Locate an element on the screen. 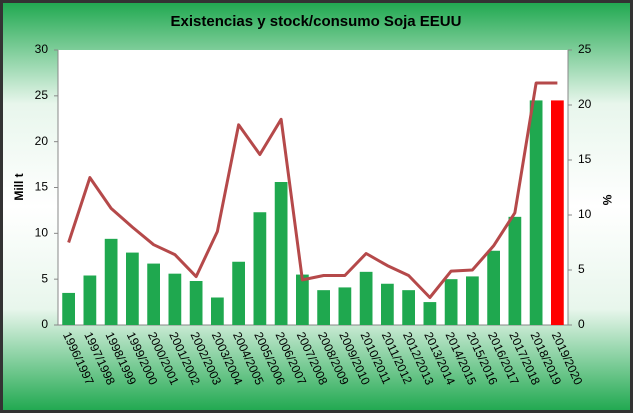 Image resolution: width=633 pixels, height=413 pixels. y2-tick-label: 5 is located at coordinates (581, 269).